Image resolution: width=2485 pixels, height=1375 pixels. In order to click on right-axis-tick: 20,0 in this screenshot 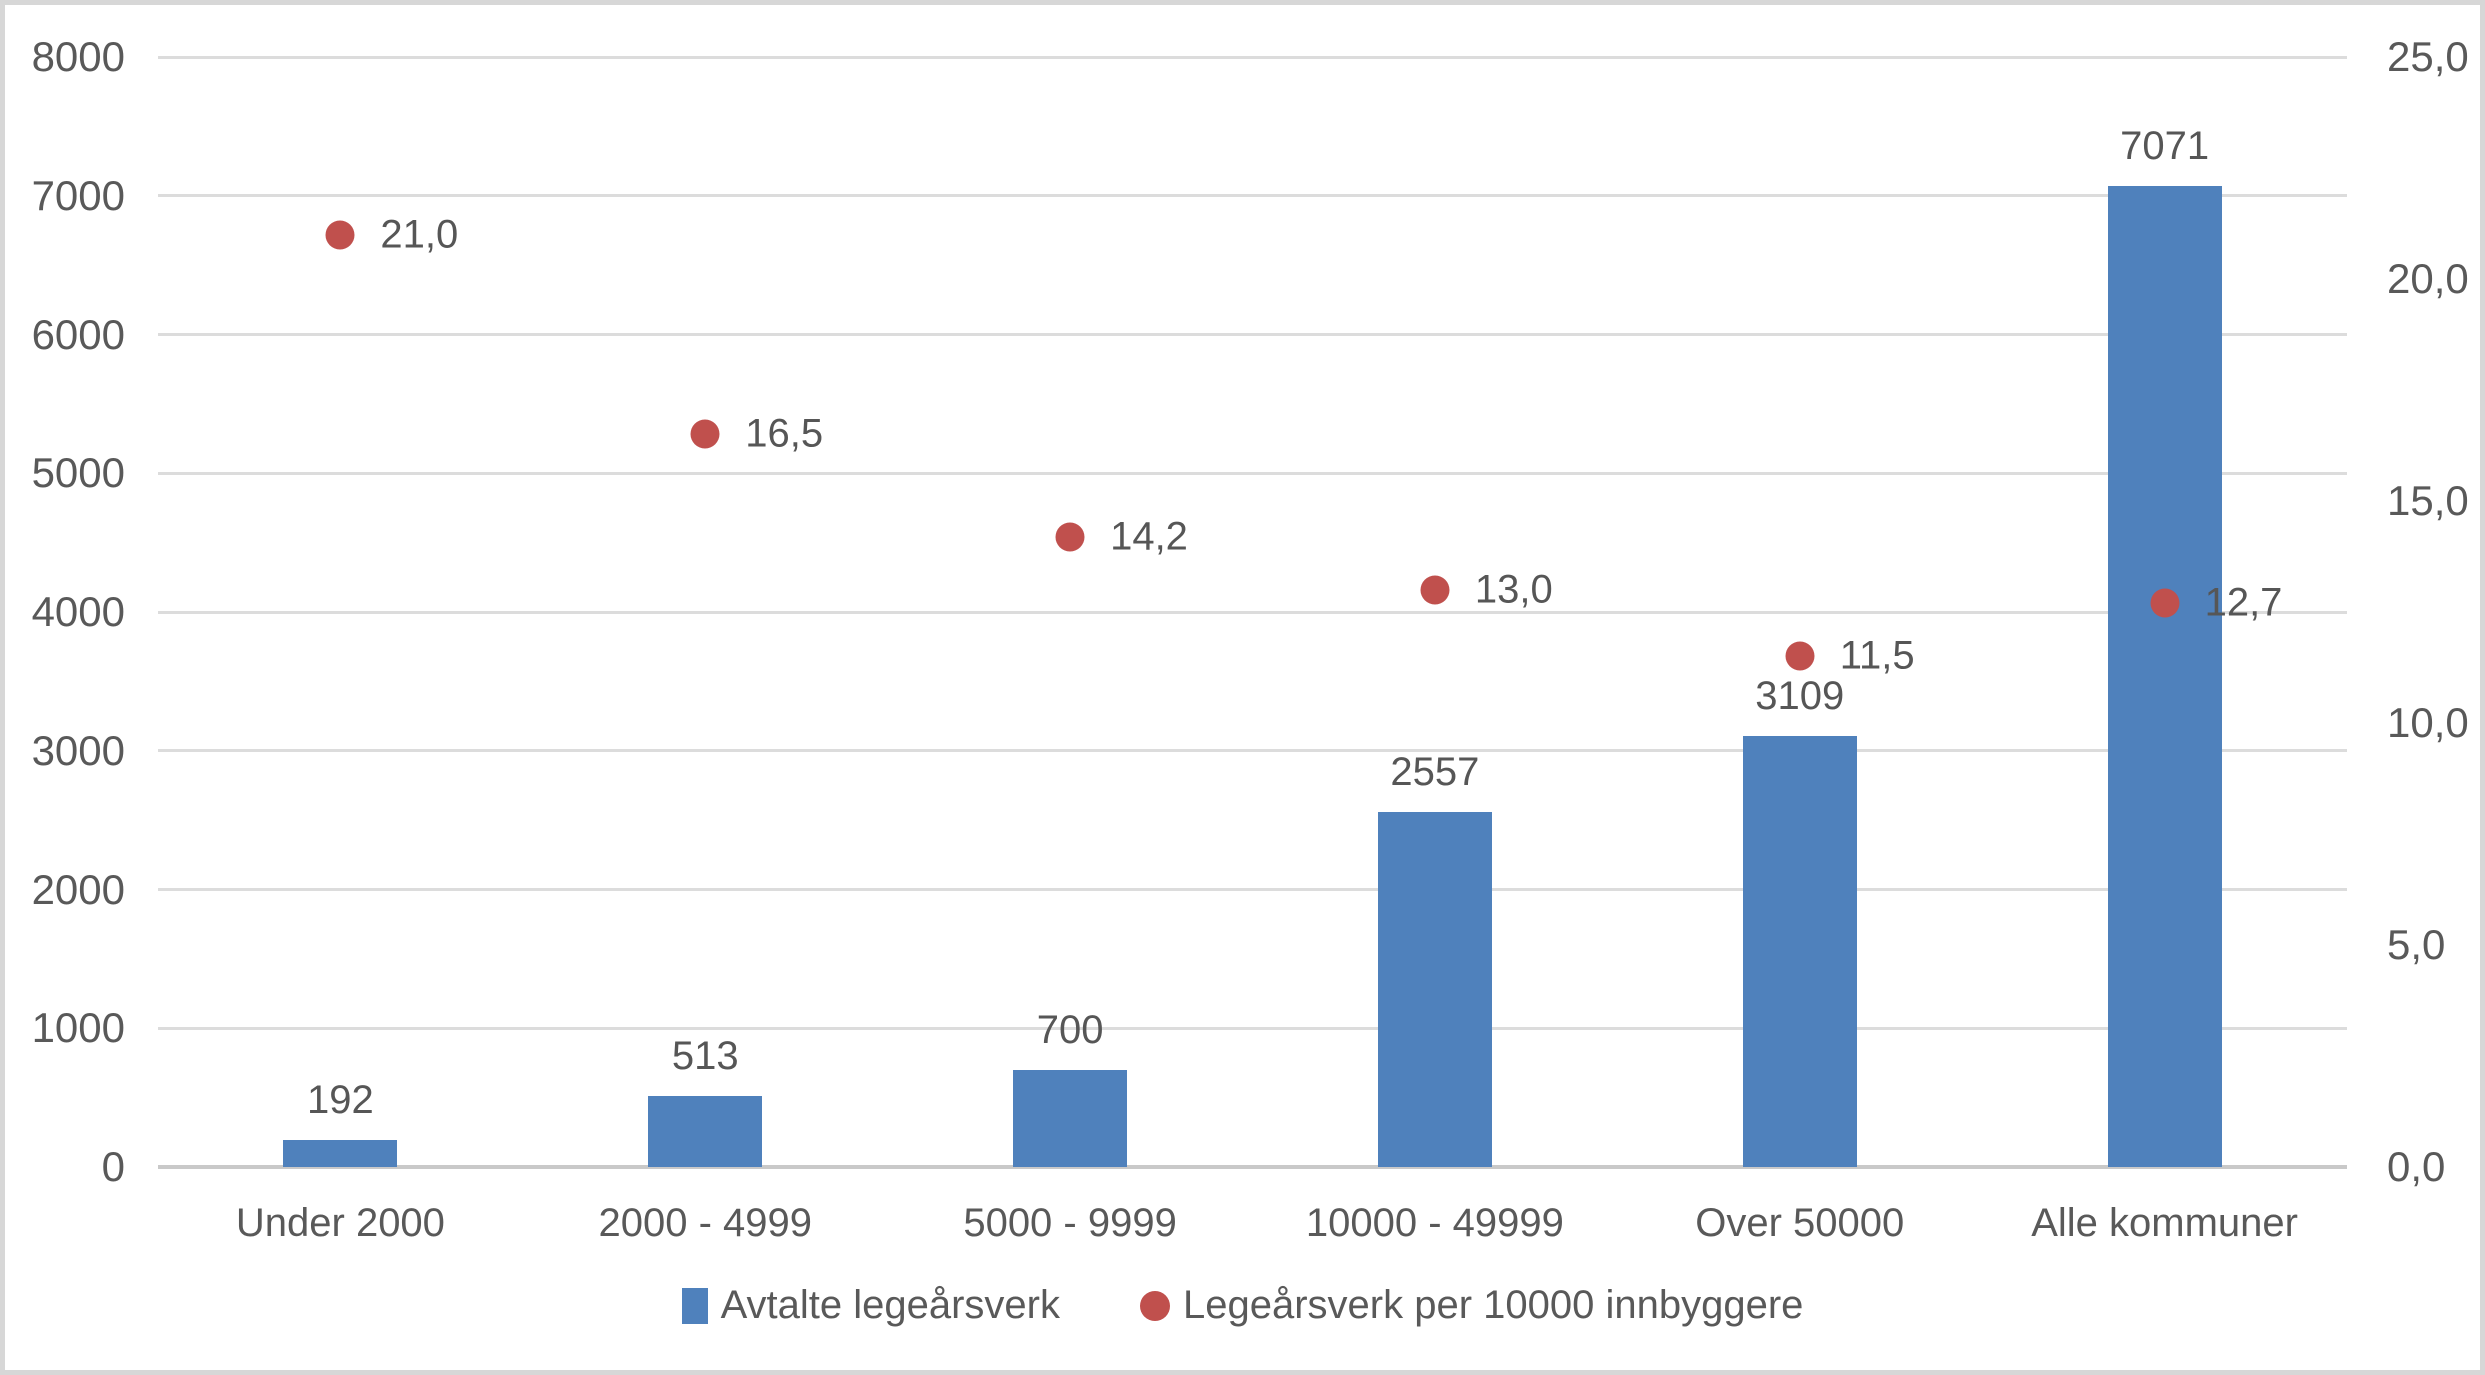, I will do `click(2428, 278)`.